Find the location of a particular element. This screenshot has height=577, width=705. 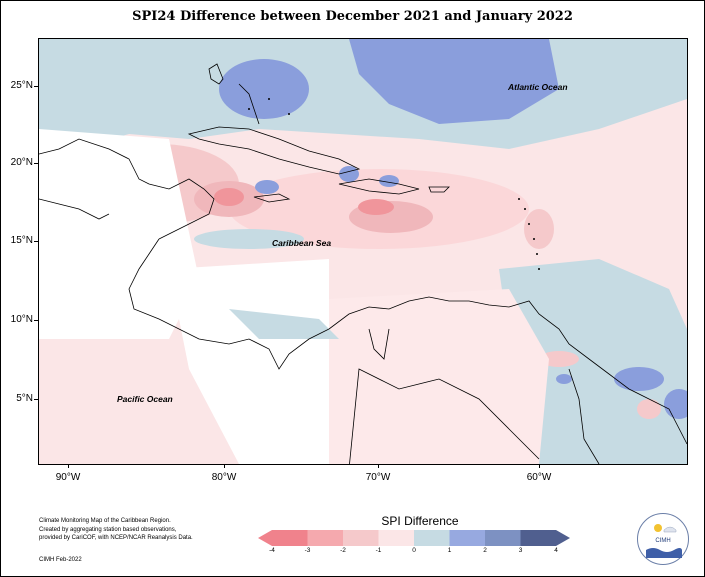

cimh-logo: CIMH is located at coordinates (663, 539).